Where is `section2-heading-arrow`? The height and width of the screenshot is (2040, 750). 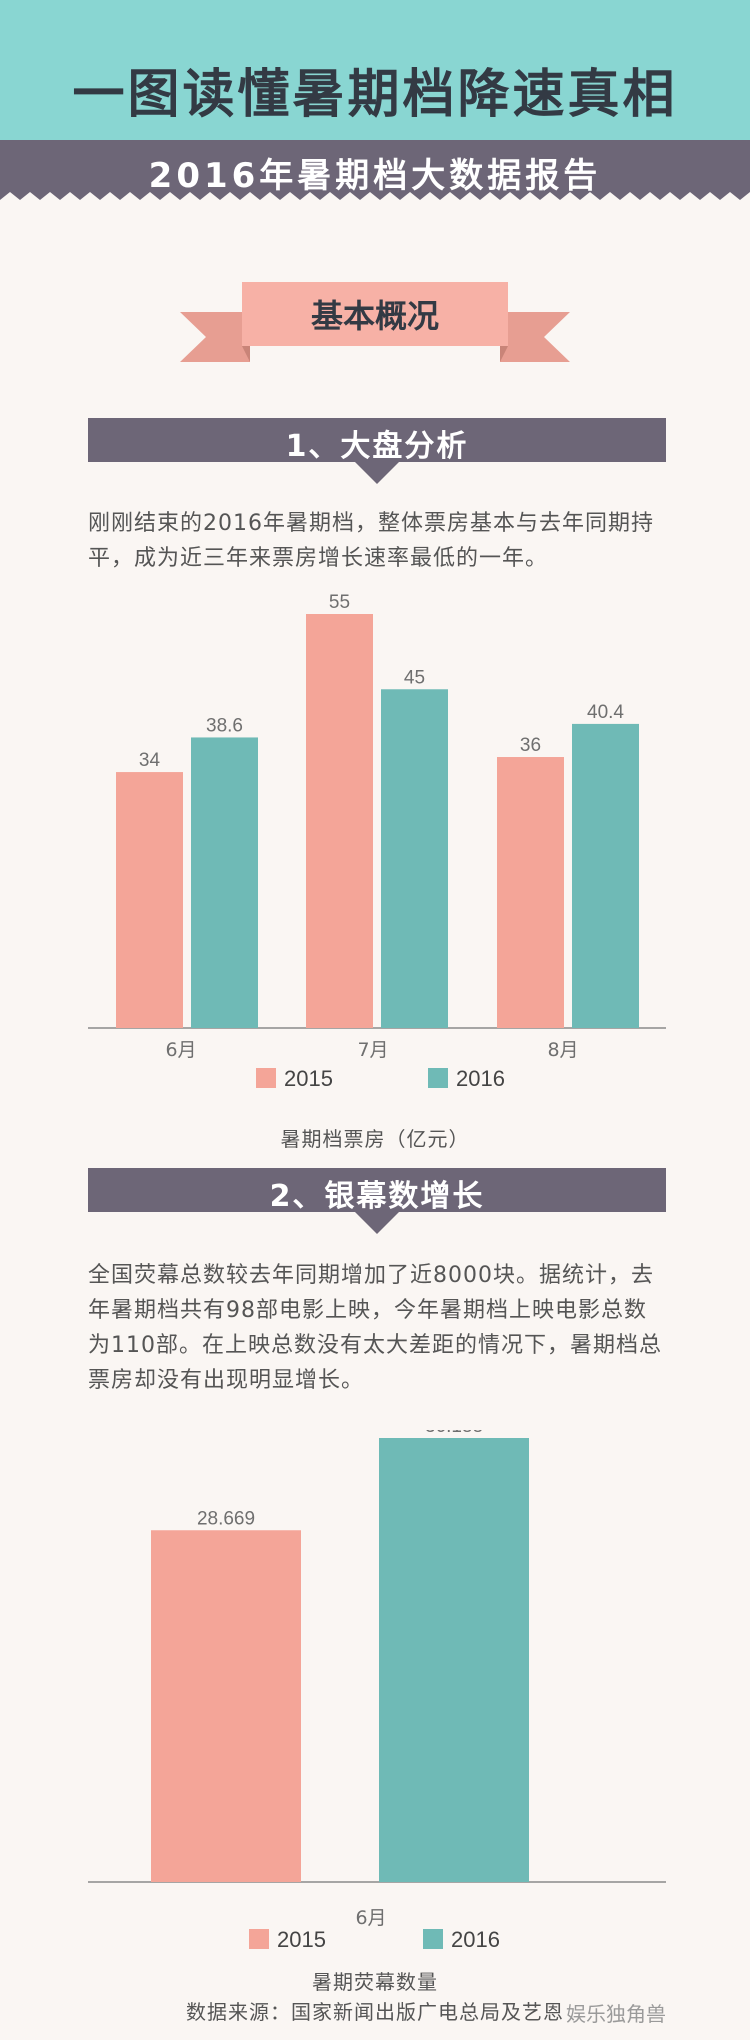
section2-heading-arrow is located at coordinates (377, 1223).